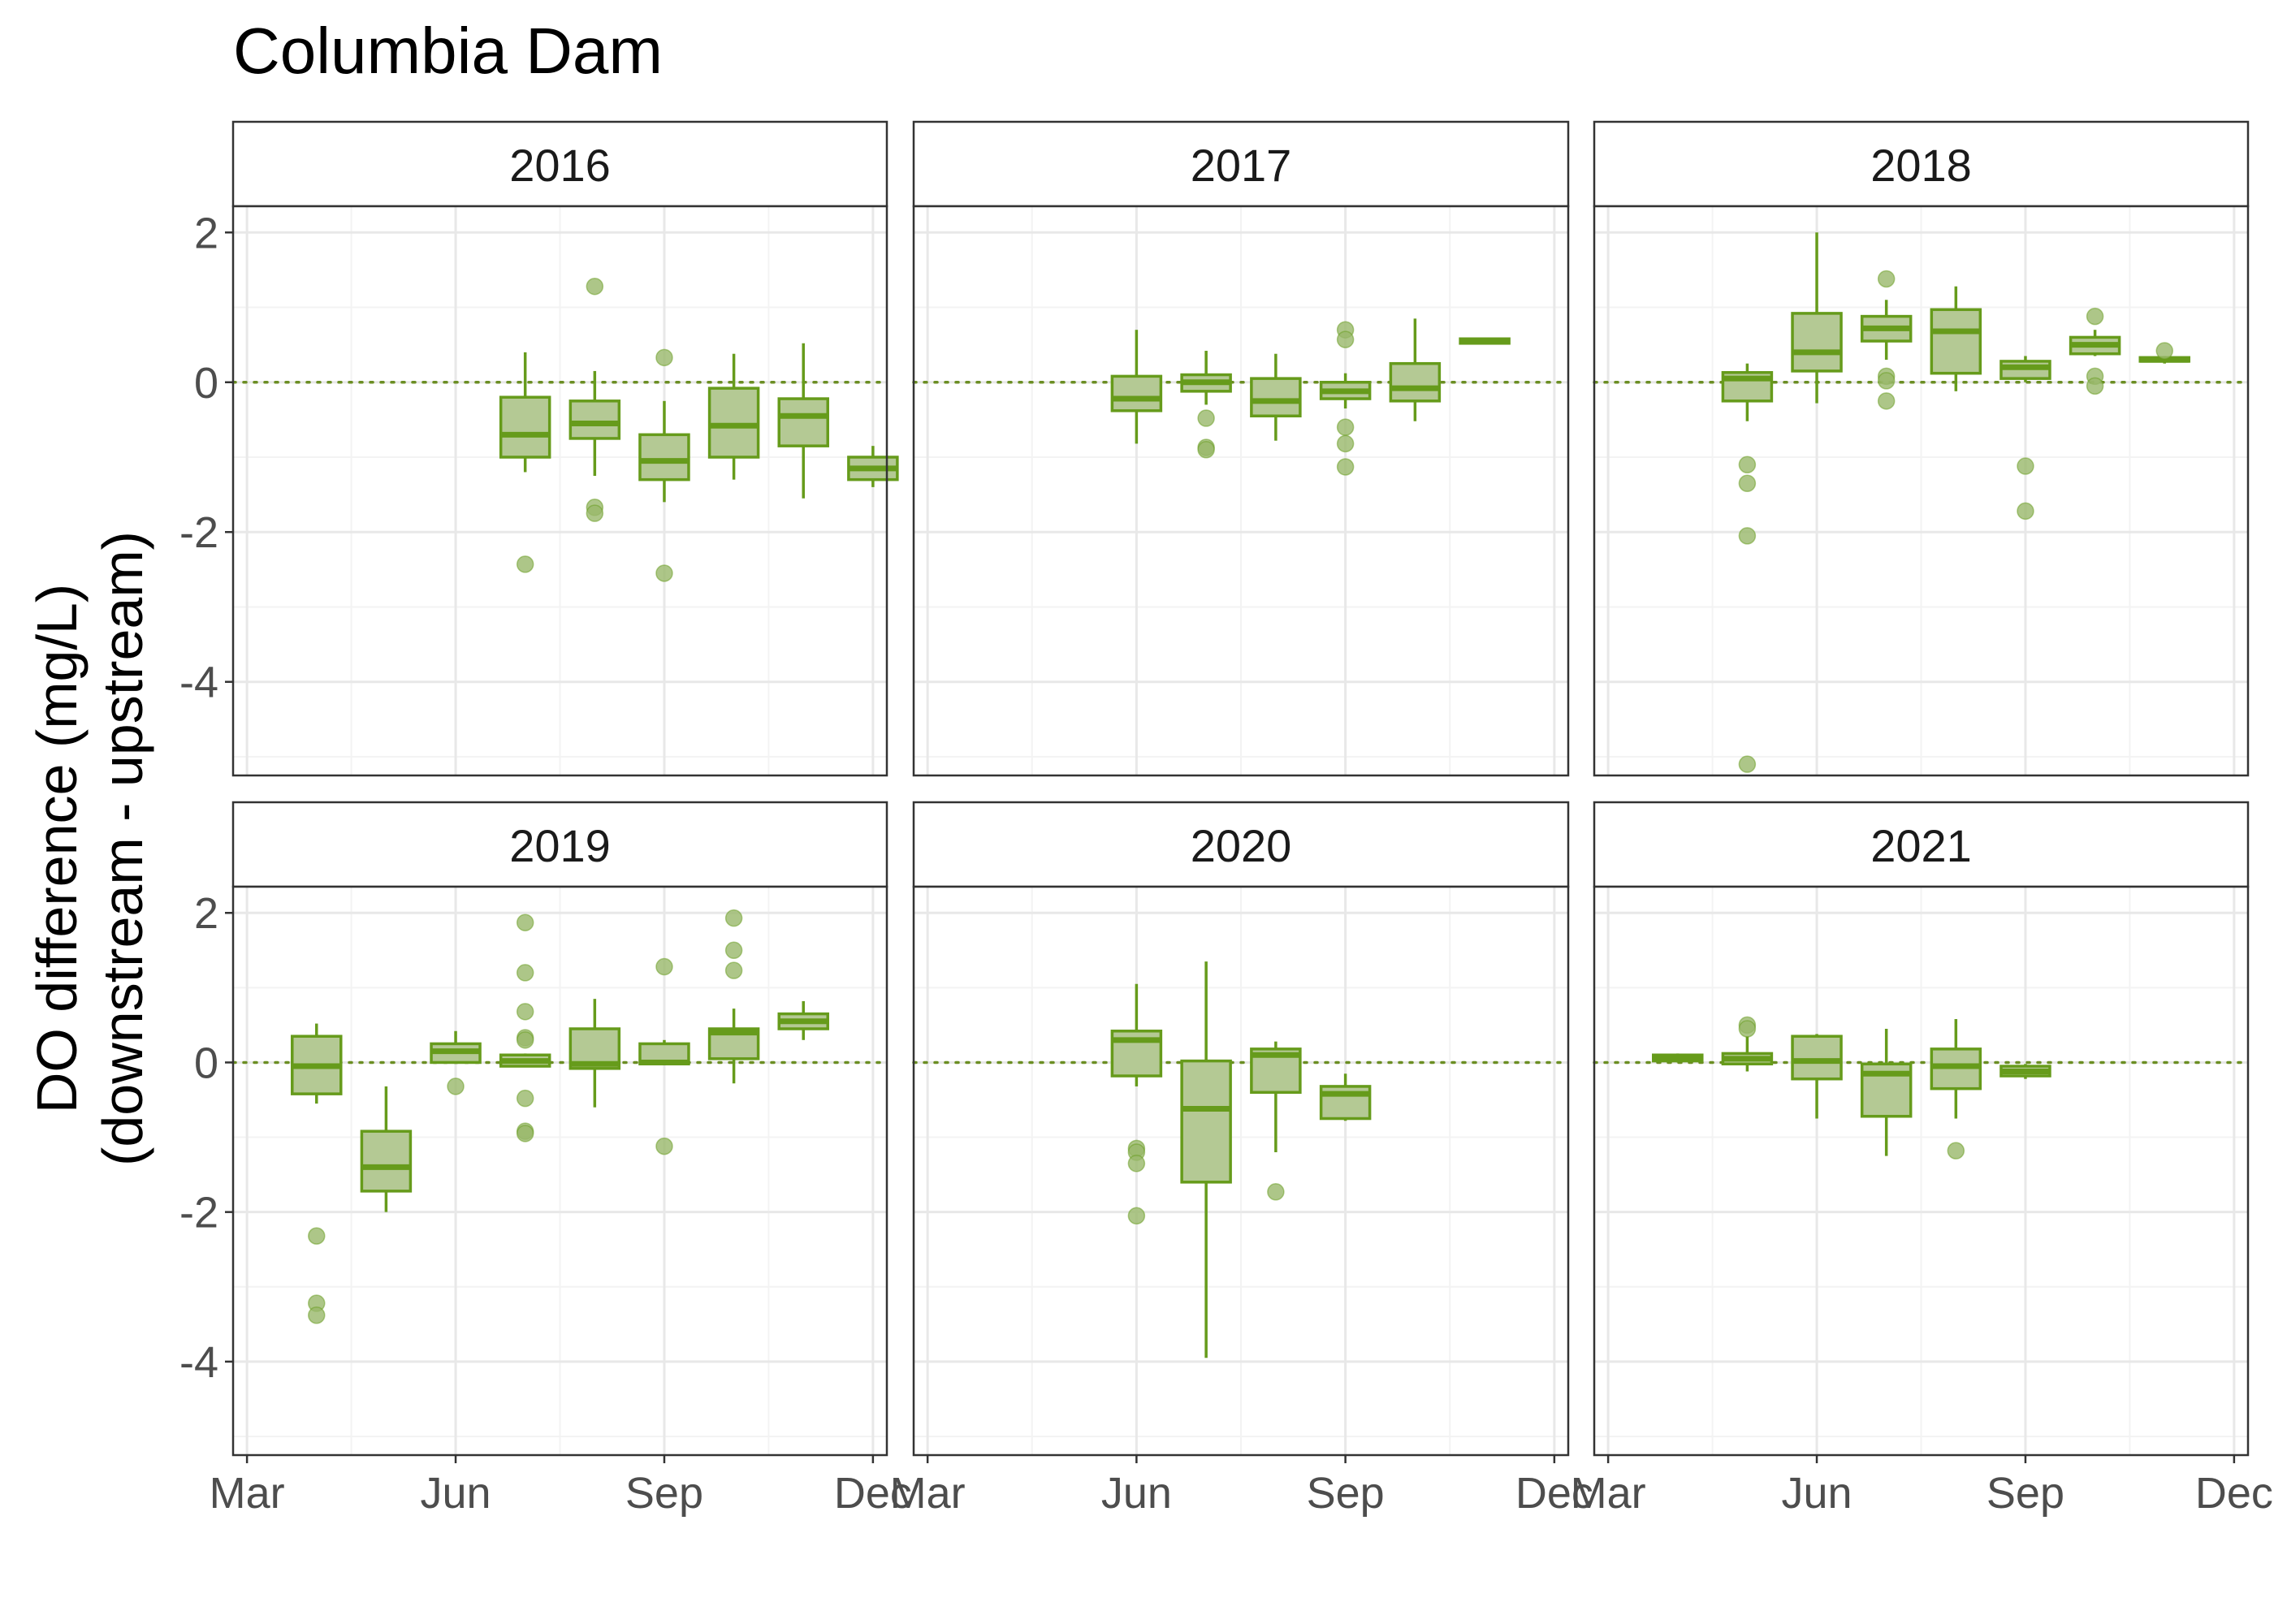 Image resolution: width=2274 pixels, height=1624 pixels. What do you see at coordinates (2234, 1494) in the screenshot?
I see `x-tick-label: Dec` at bounding box center [2234, 1494].